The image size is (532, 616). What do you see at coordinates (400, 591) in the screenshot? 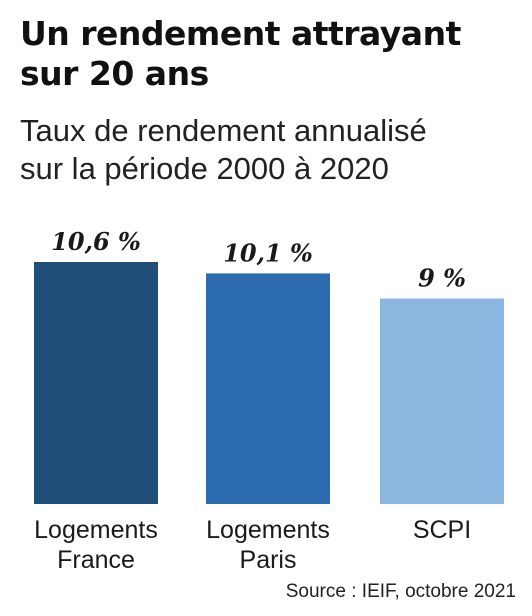
I see `source-note: Source : IEIF, octobre 2021` at bounding box center [400, 591].